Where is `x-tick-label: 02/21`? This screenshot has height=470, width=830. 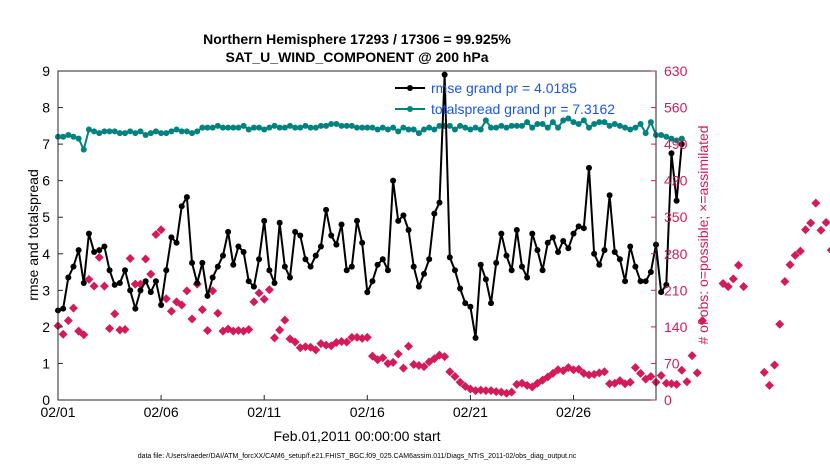 x-tick-label: 02/21 is located at coordinates (470, 412).